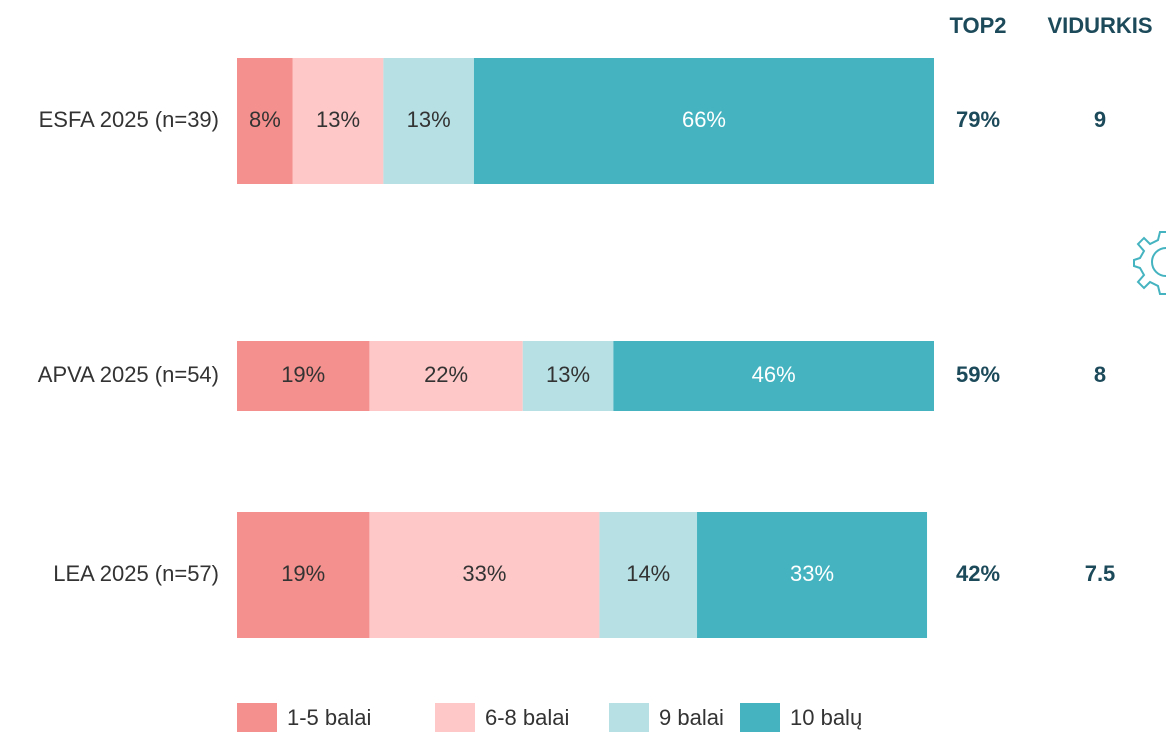  I want to click on legend-label: 6-8 balai, so click(527, 717).